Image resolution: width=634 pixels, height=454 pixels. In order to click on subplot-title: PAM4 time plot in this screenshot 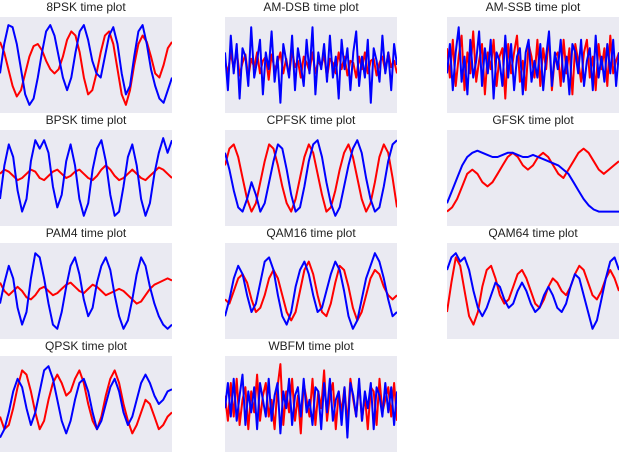, I will do `click(86, 233)`.